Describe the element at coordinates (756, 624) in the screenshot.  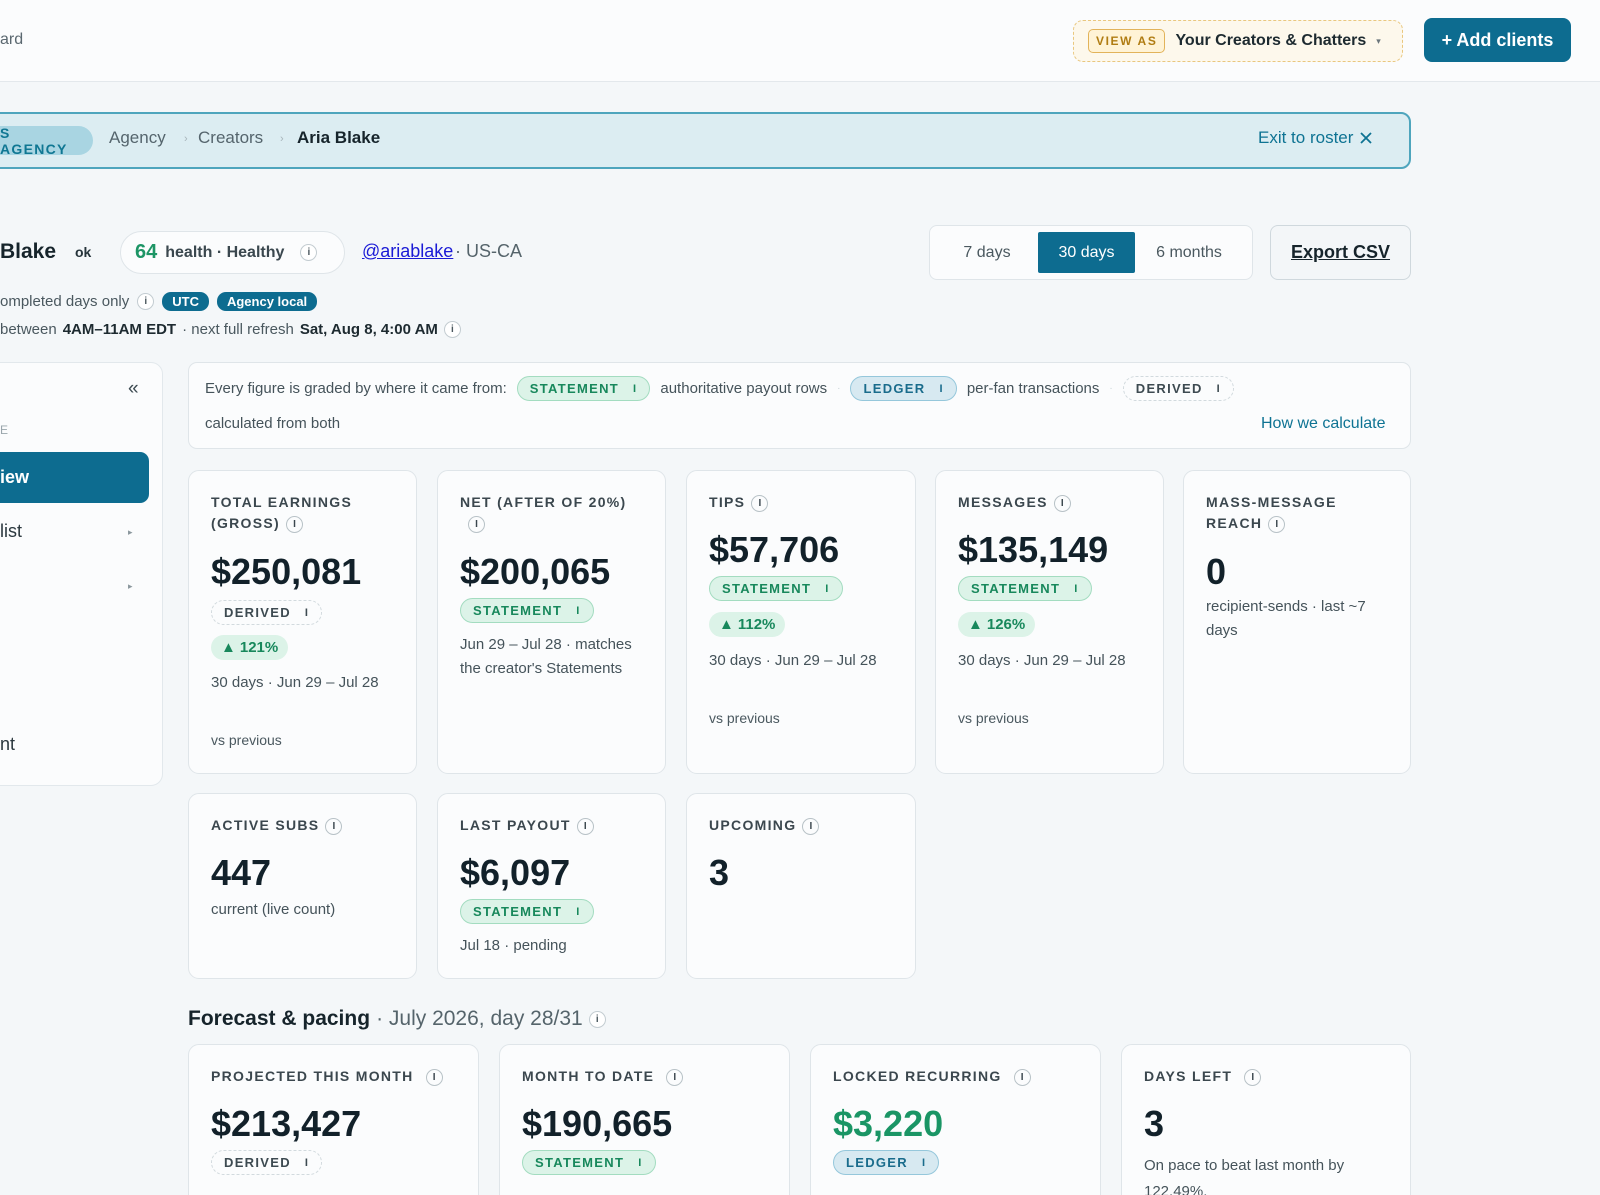
I see `delta-value: 112%` at that location.